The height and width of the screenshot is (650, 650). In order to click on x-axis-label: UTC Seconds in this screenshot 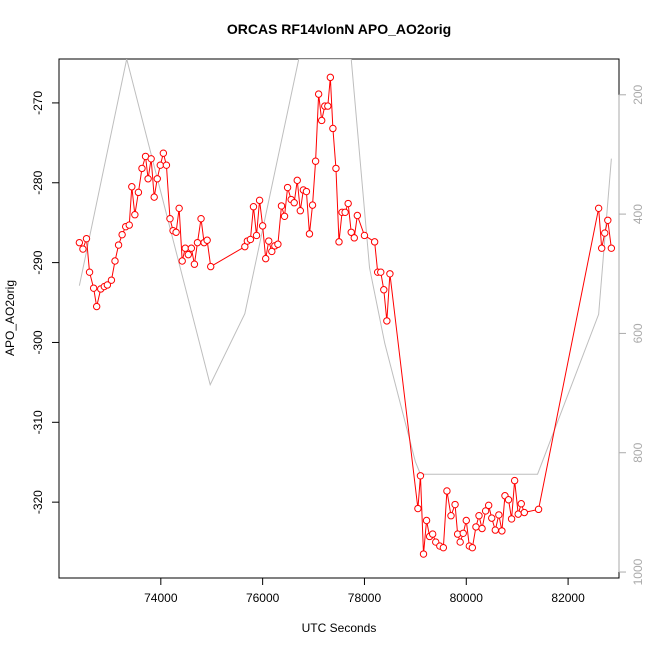, I will do `click(339, 628)`.